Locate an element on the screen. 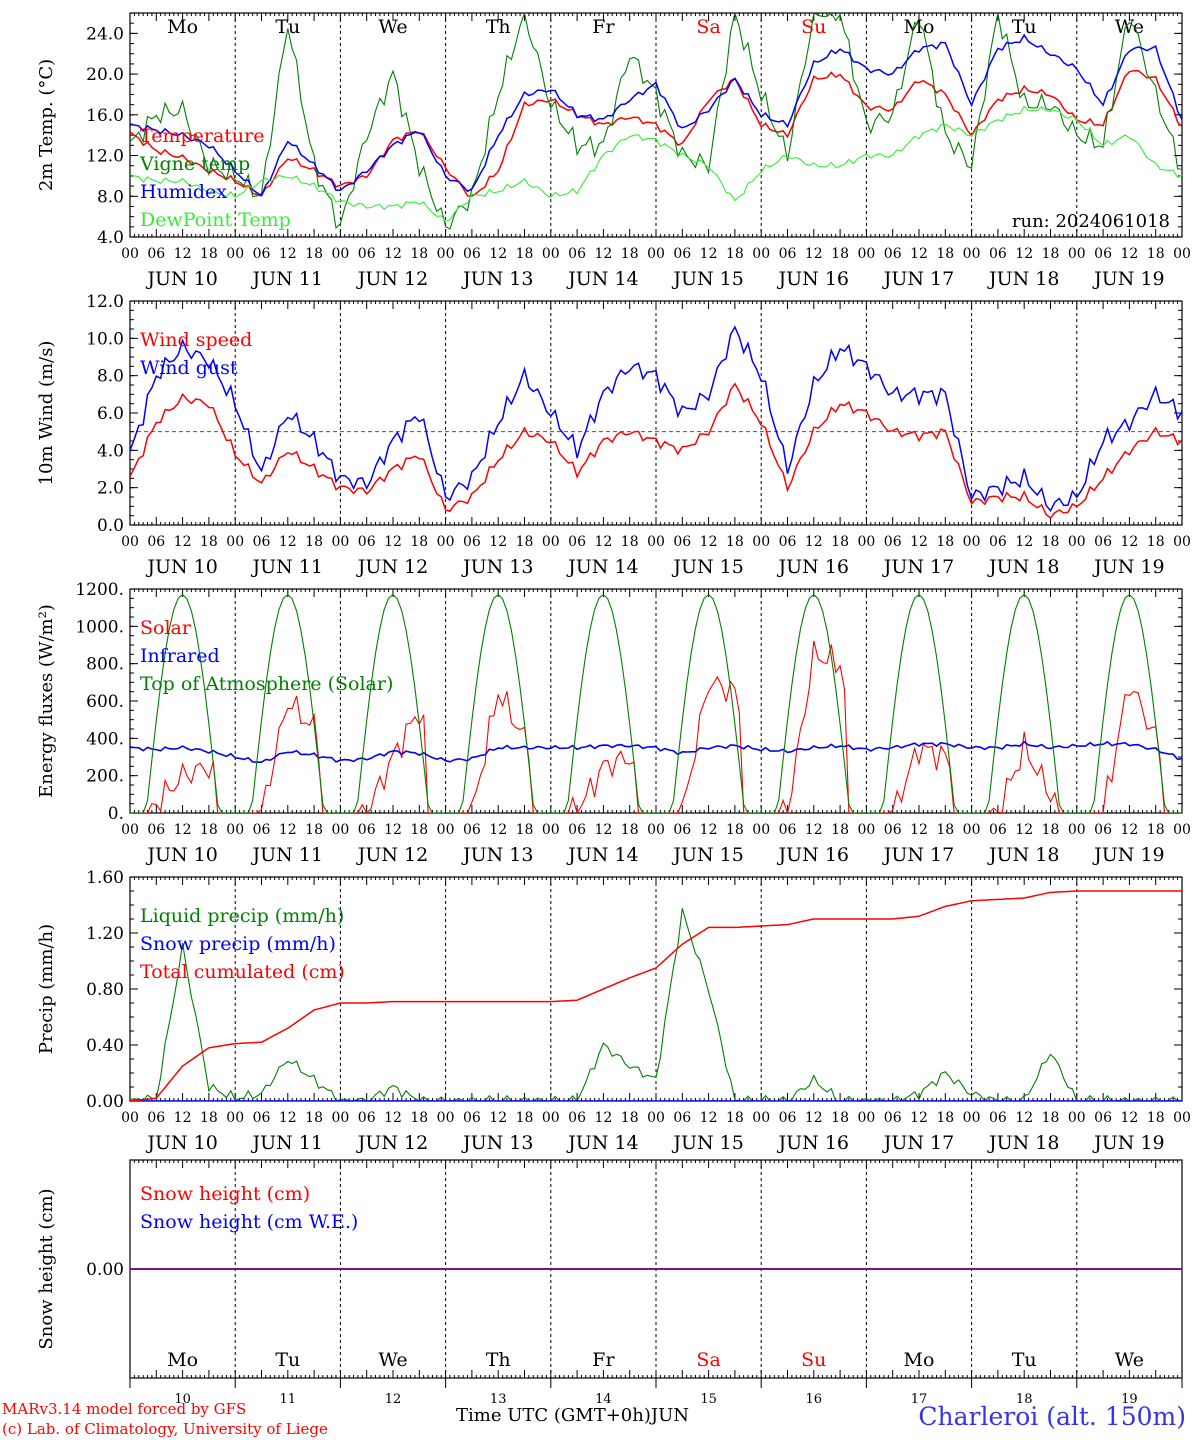 Image resolution: width=1194 pixels, height=1440 pixels. series-line-liquid-precip-mm-h- is located at coordinates (656, 1004).